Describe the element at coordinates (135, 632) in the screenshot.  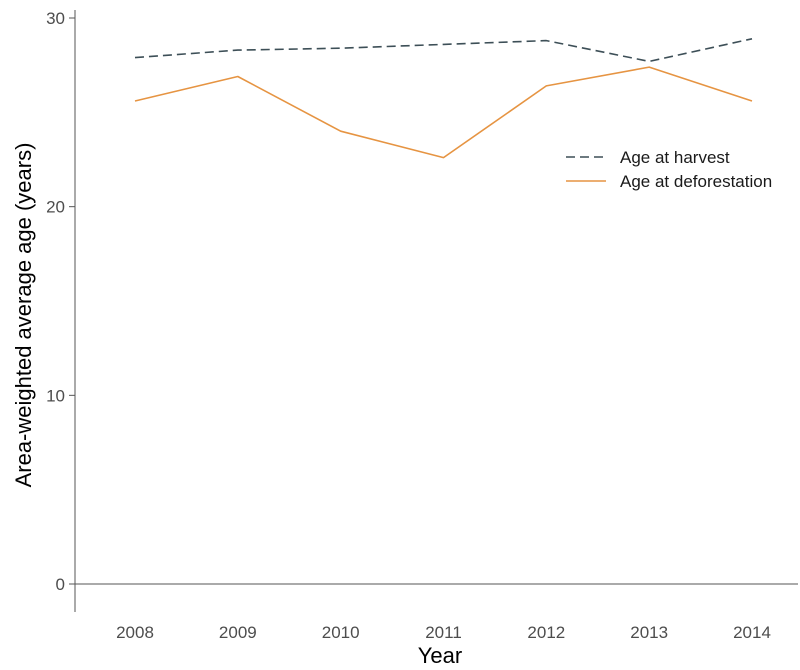
I see `x-tick-label-2008: 2008` at that location.